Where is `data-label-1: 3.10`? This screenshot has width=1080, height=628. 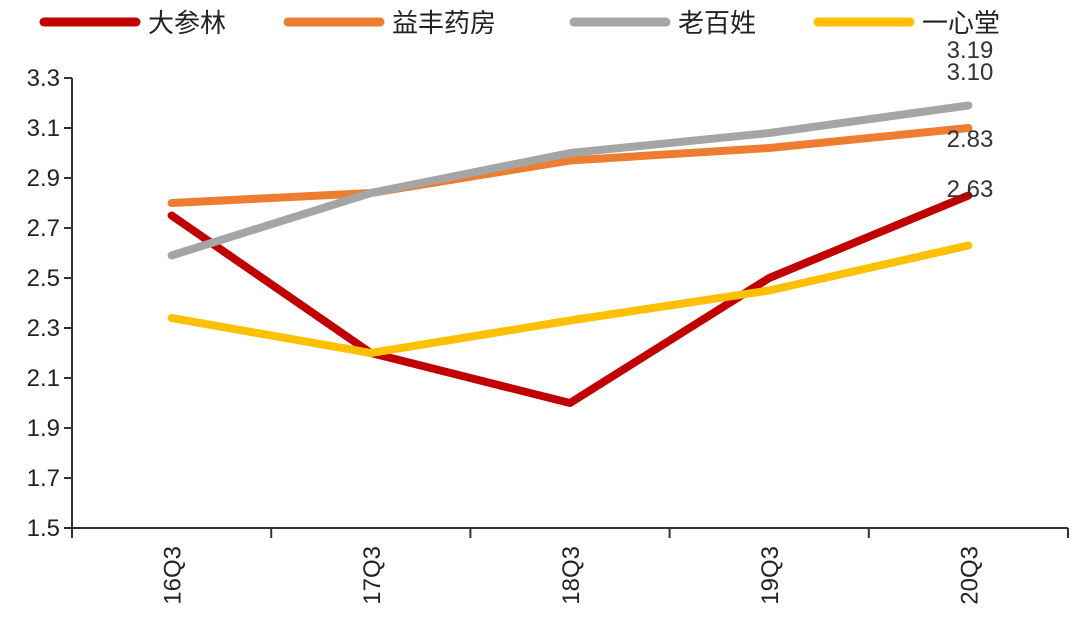 data-label-1: 3.10 is located at coordinates (970, 72).